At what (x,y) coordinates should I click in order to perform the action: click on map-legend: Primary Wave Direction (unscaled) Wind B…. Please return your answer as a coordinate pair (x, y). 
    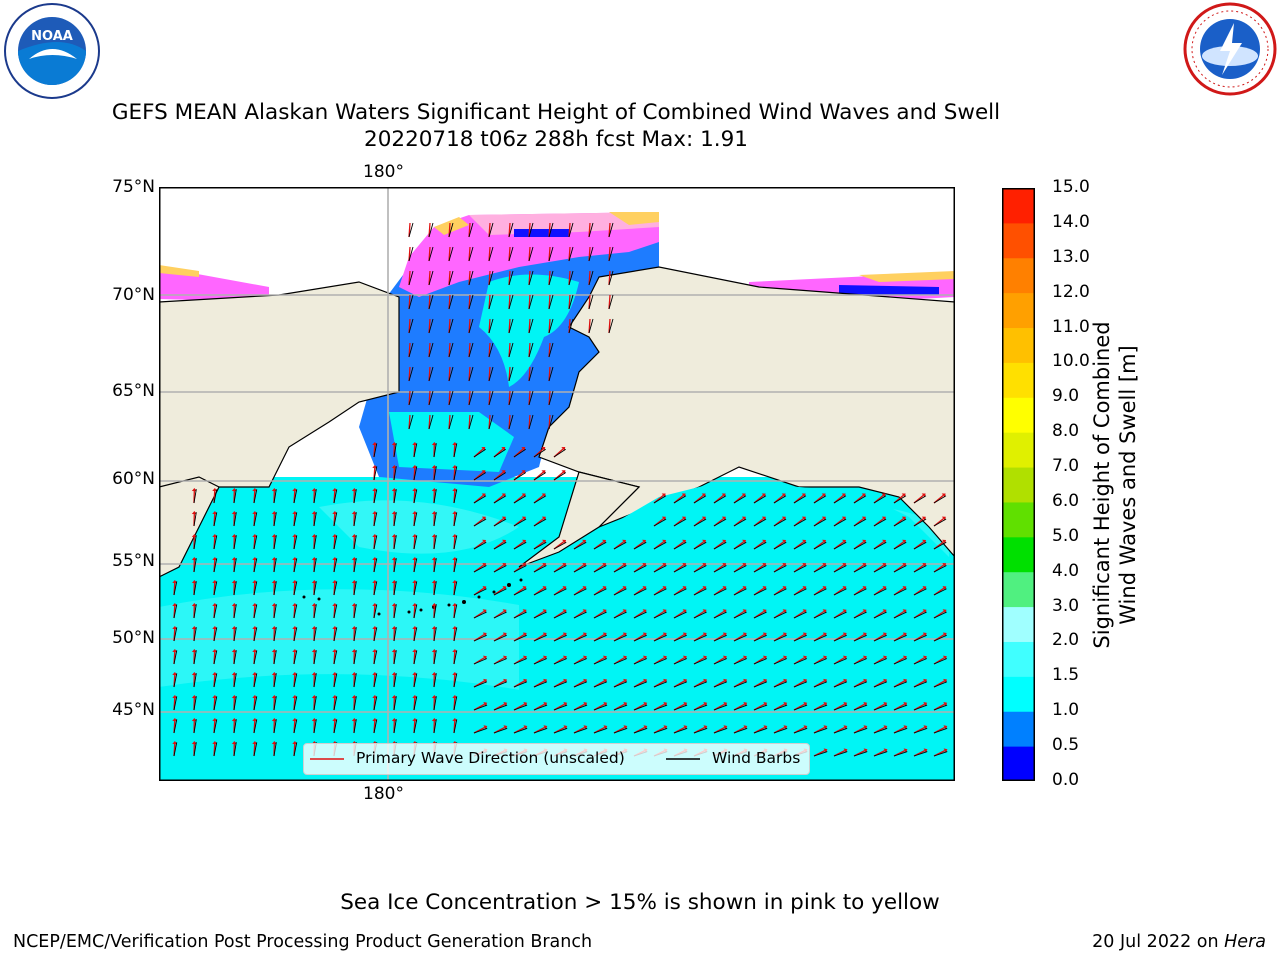
    Looking at the image, I should click on (556, 759).